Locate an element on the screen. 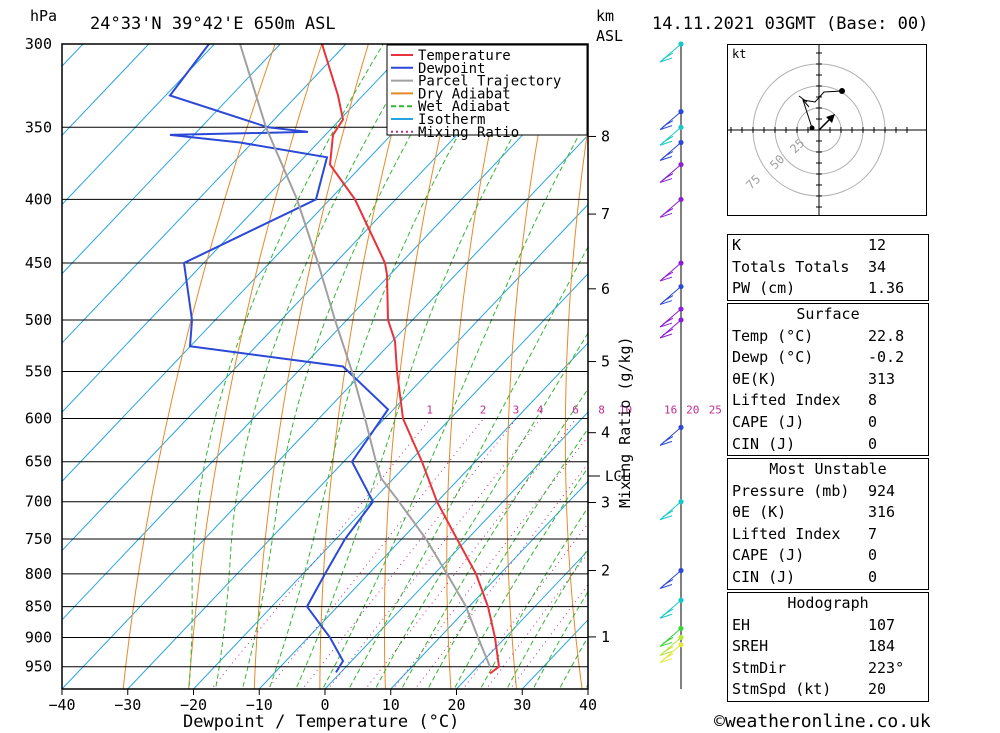 This screenshot has width=1000, height=733. temperature-tick-label: 30 is located at coordinates (522, 705).